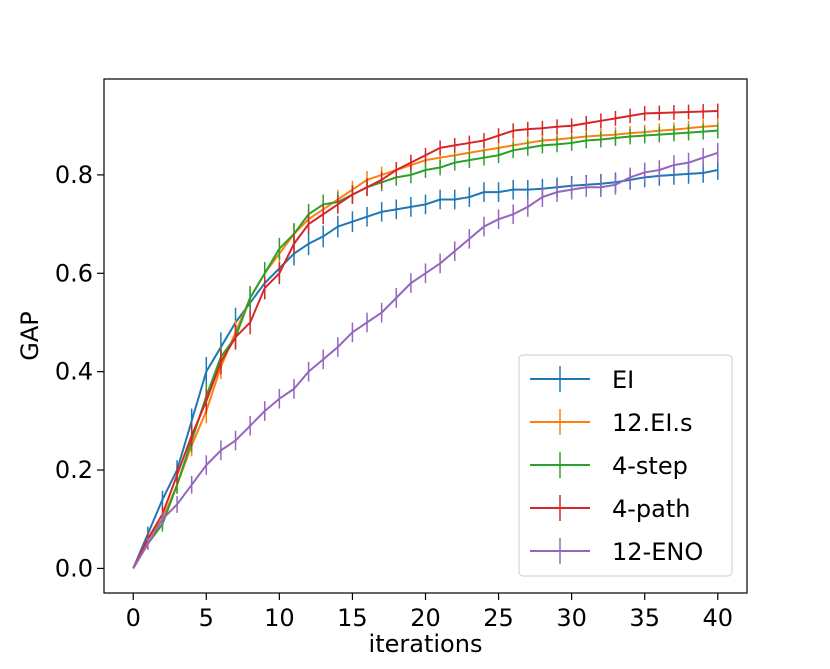 The width and height of the screenshot is (830, 669). What do you see at coordinates (133, 618) in the screenshot?
I see `x-tick-label: 0` at bounding box center [133, 618].